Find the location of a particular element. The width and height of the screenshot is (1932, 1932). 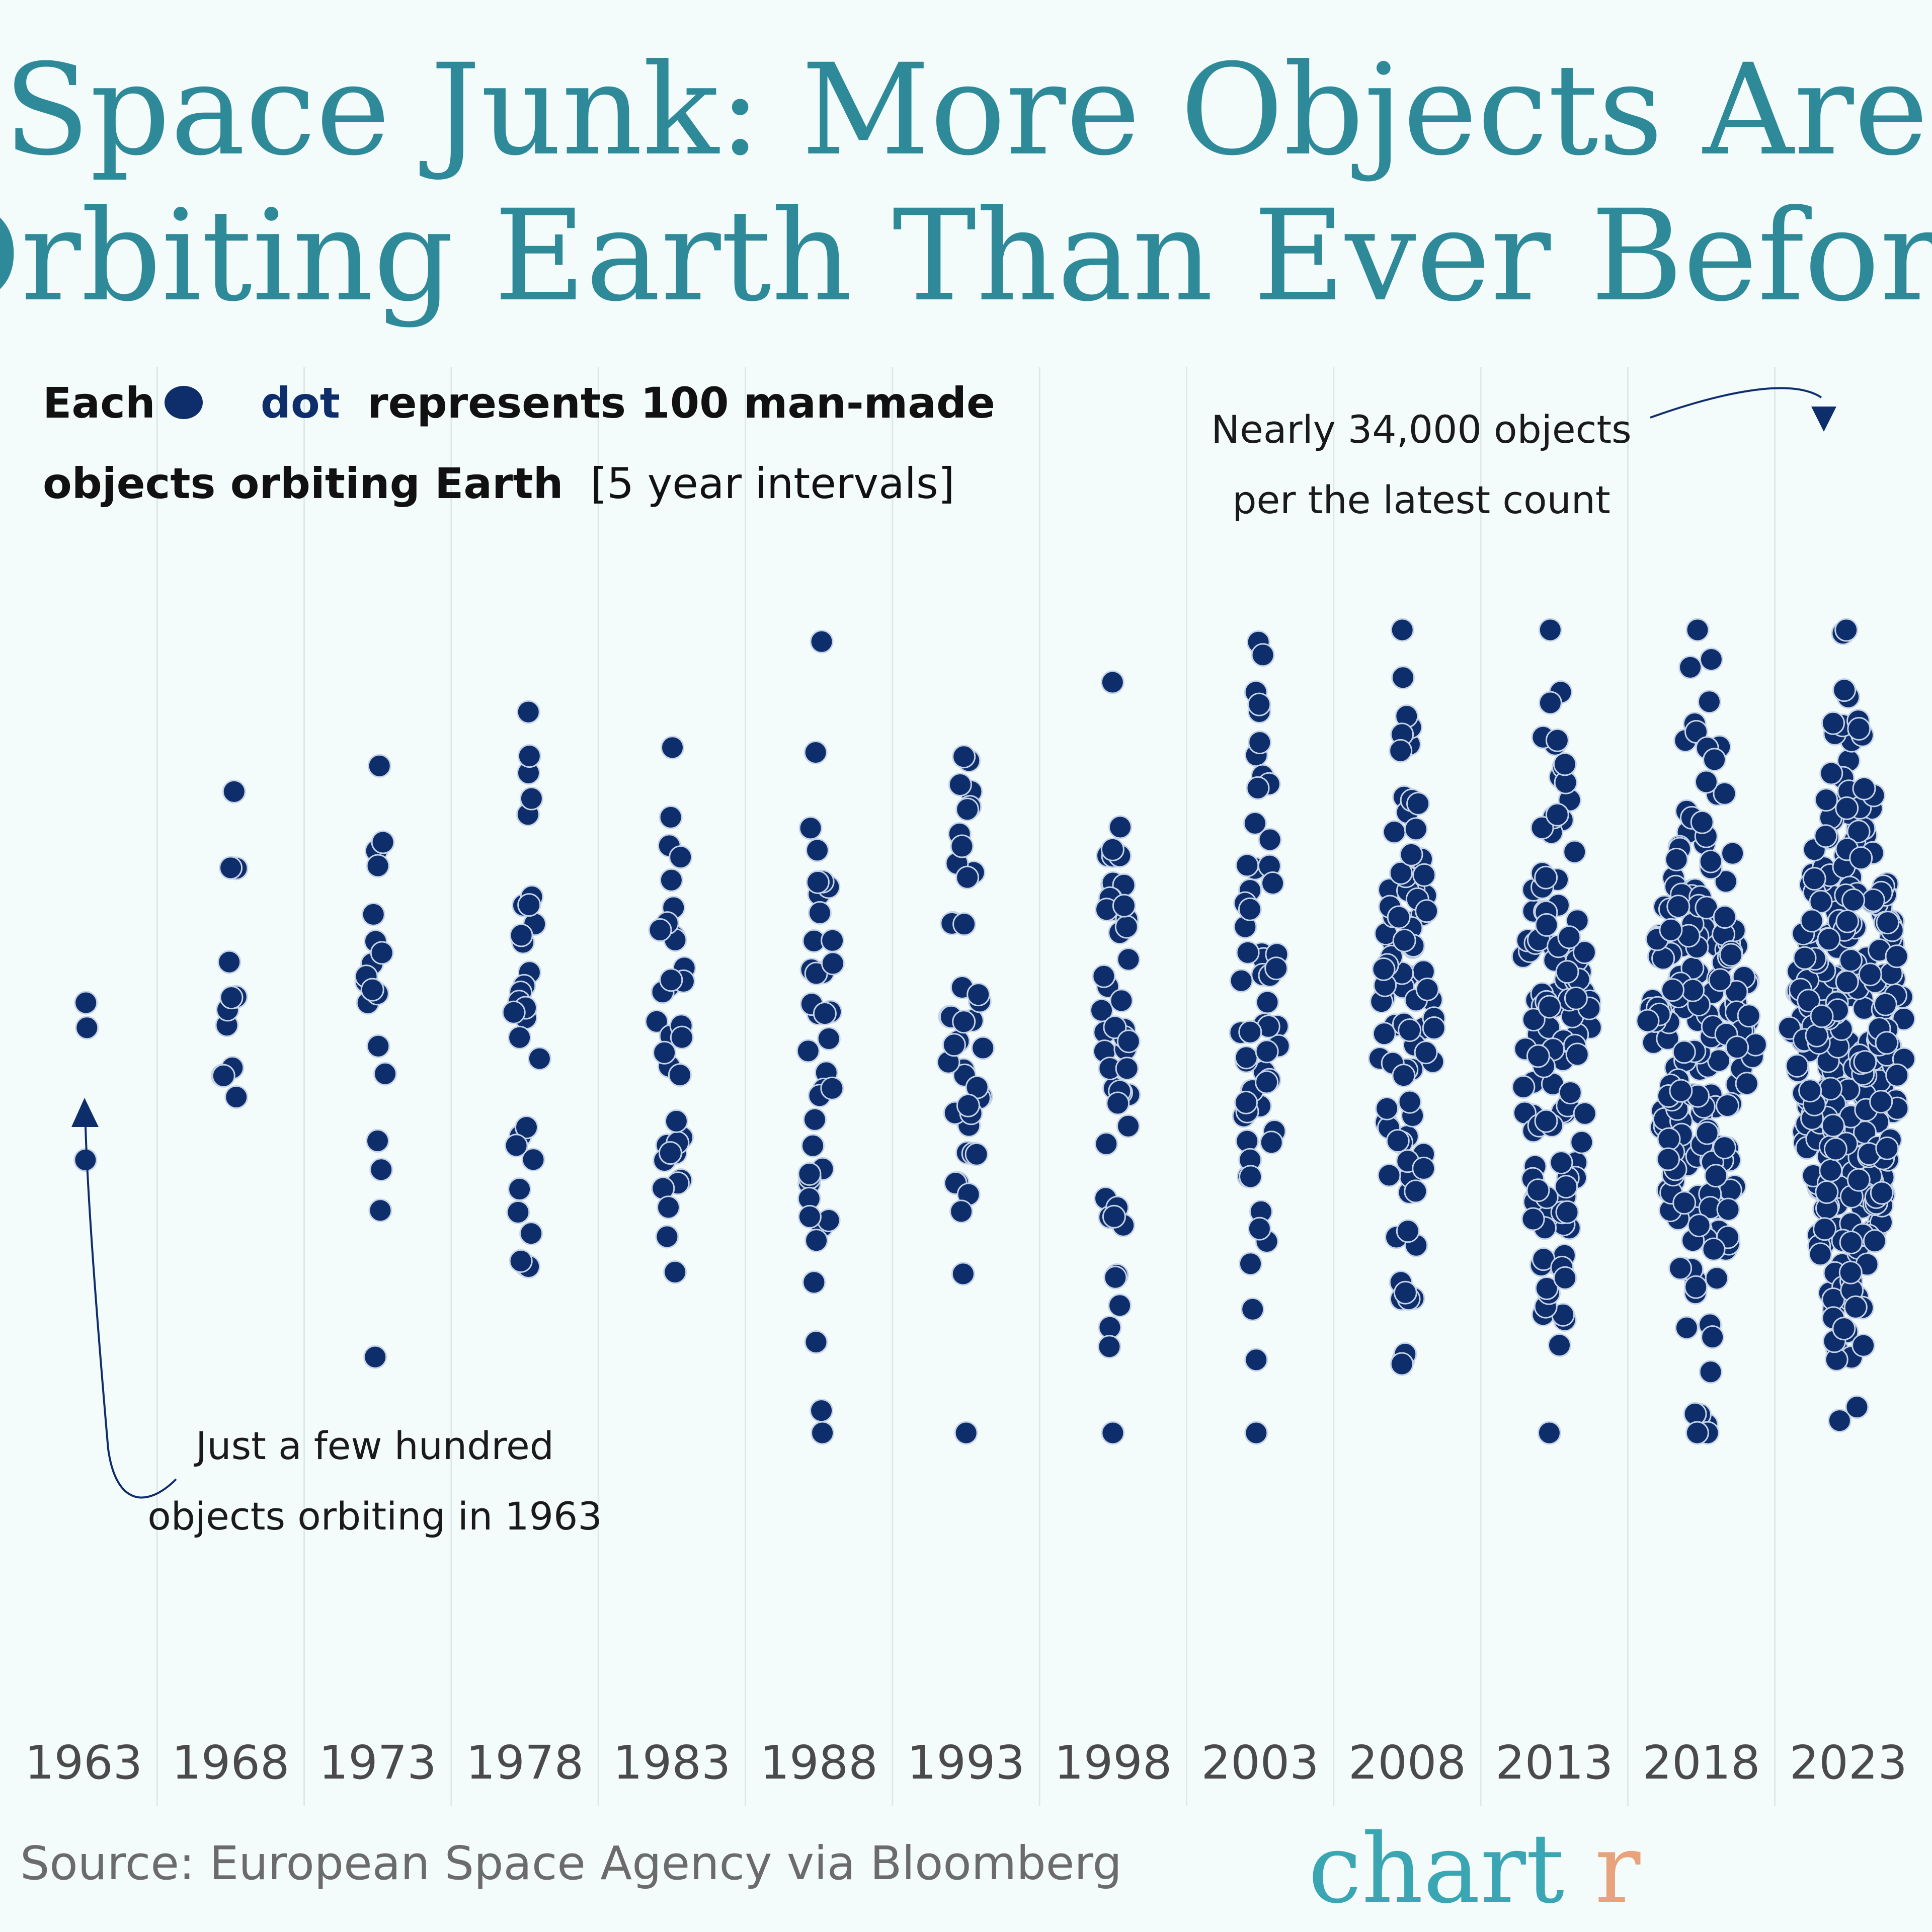

x-tick-label-2018: 2018 is located at coordinates (1701, 1763).